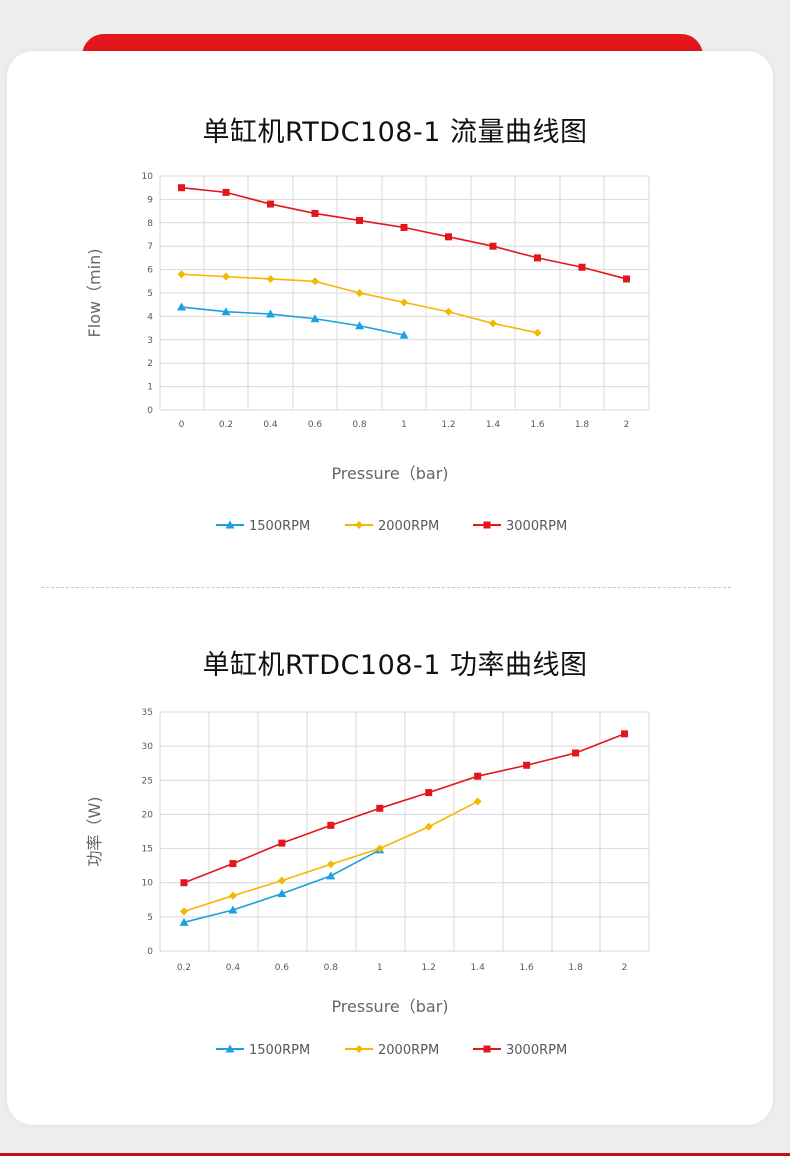 The height and width of the screenshot is (1156, 790). I want to click on x-axis-title: Pressure（bar), so click(389, 1006).